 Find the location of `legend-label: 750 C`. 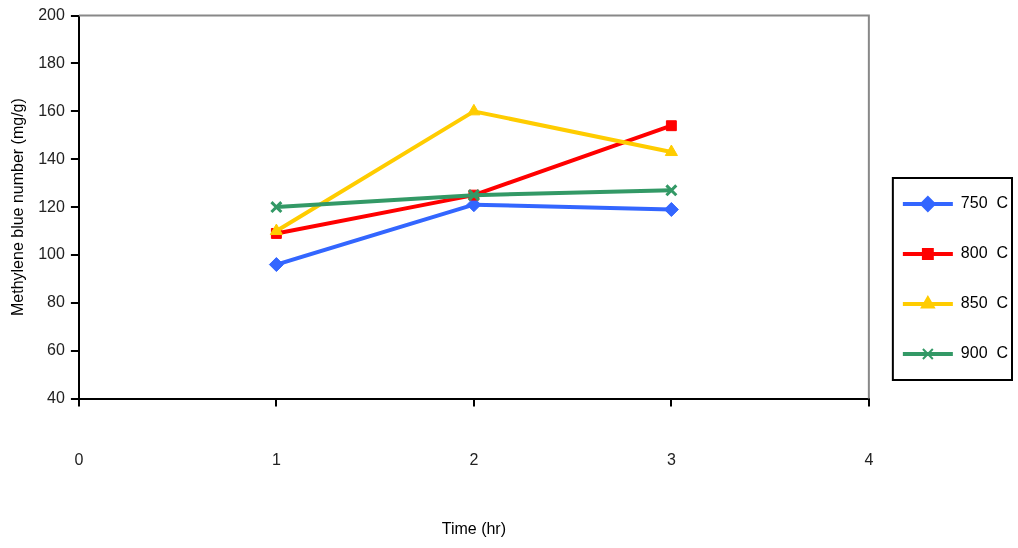

legend-label: 750 C is located at coordinates (984, 203).